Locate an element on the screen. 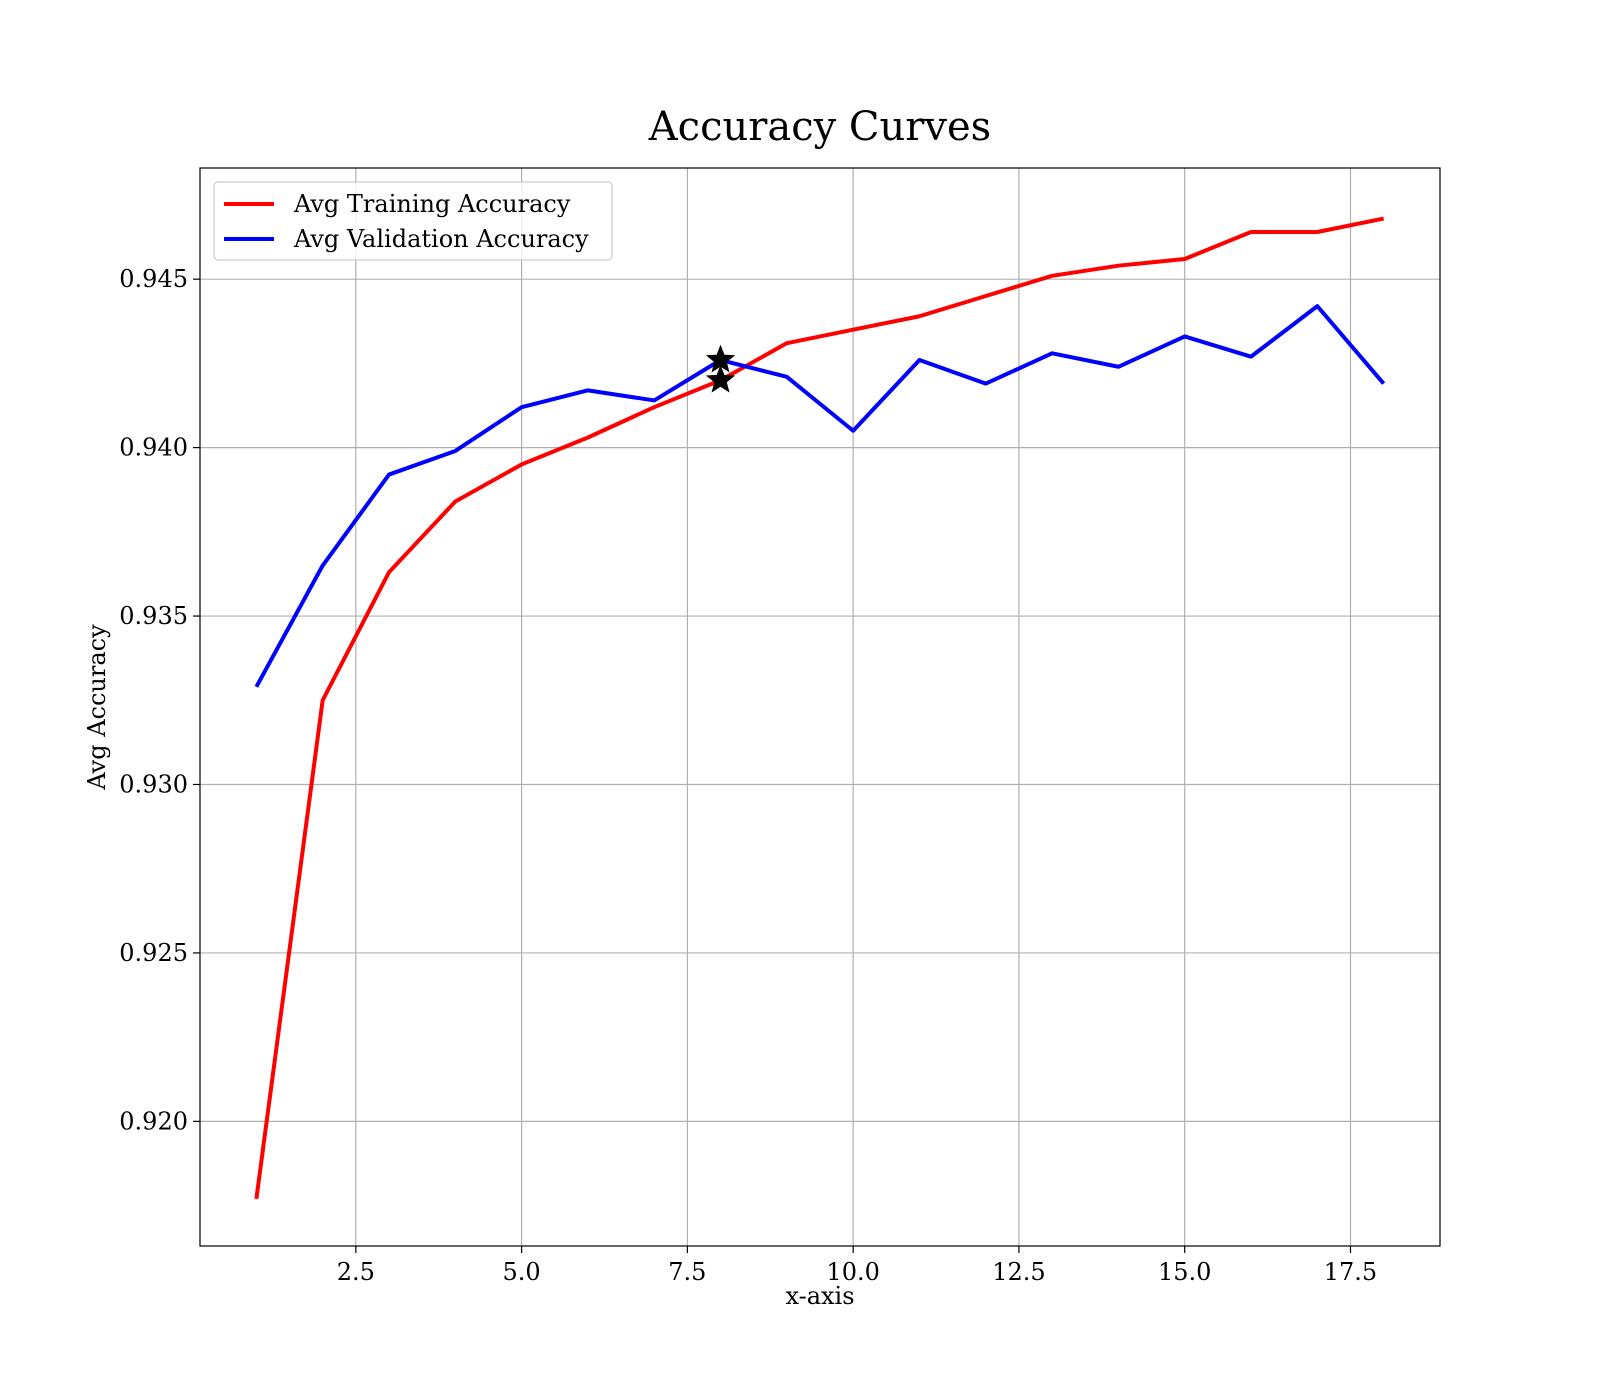  x-tick-label: 17.5 is located at coordinates (1350, 1272).